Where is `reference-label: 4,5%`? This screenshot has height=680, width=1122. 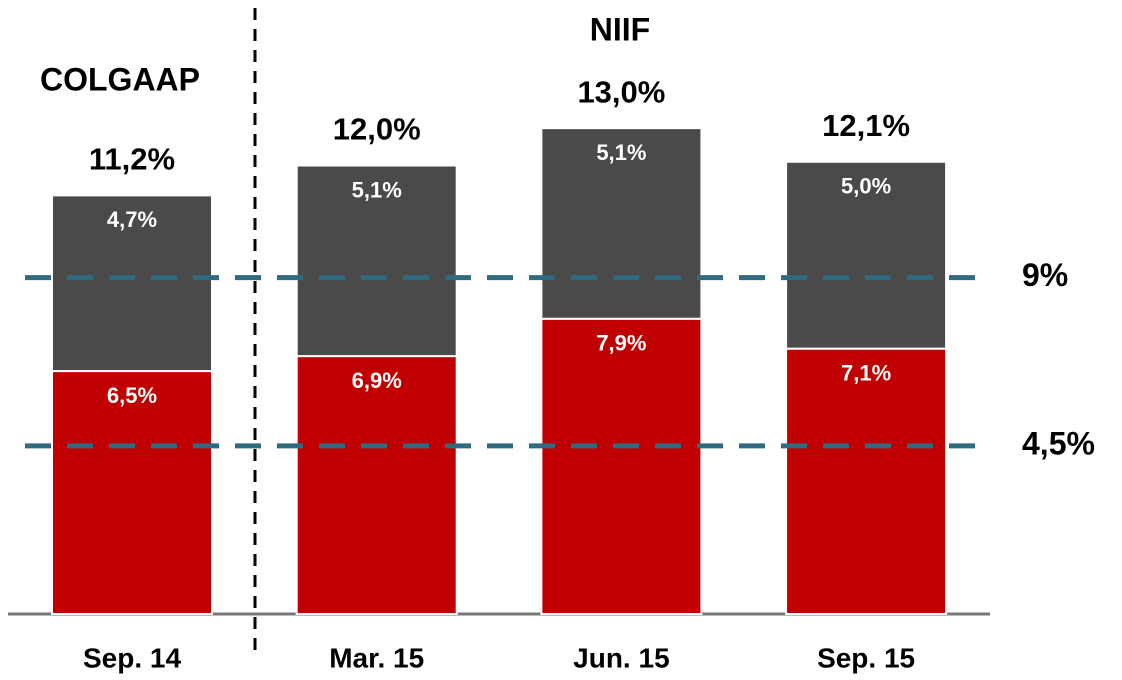 reference-label: 4,5% is located at coordinates (1058, 443).